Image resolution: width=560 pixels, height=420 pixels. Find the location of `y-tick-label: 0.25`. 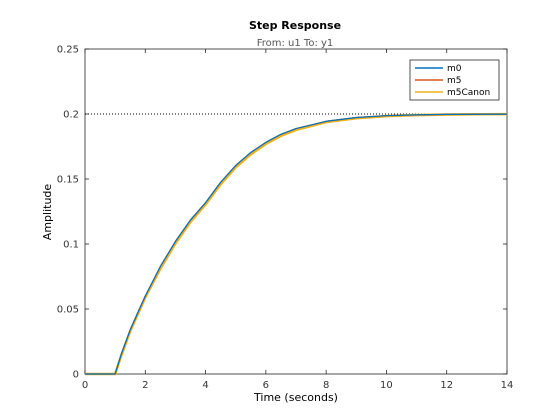

y-tick-label: 0.25 is located at coordinates (68, 50).